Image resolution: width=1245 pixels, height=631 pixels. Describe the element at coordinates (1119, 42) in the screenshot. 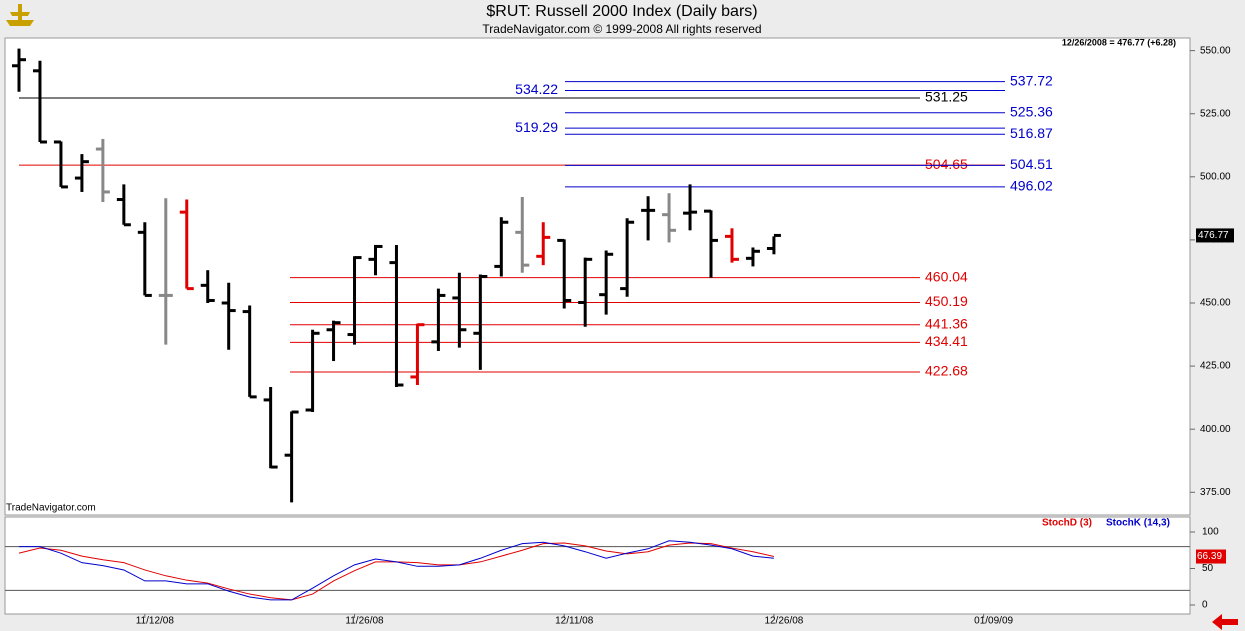

I see `status-text: 12/26/2008 = 476.77 (+6.28)` at that location.